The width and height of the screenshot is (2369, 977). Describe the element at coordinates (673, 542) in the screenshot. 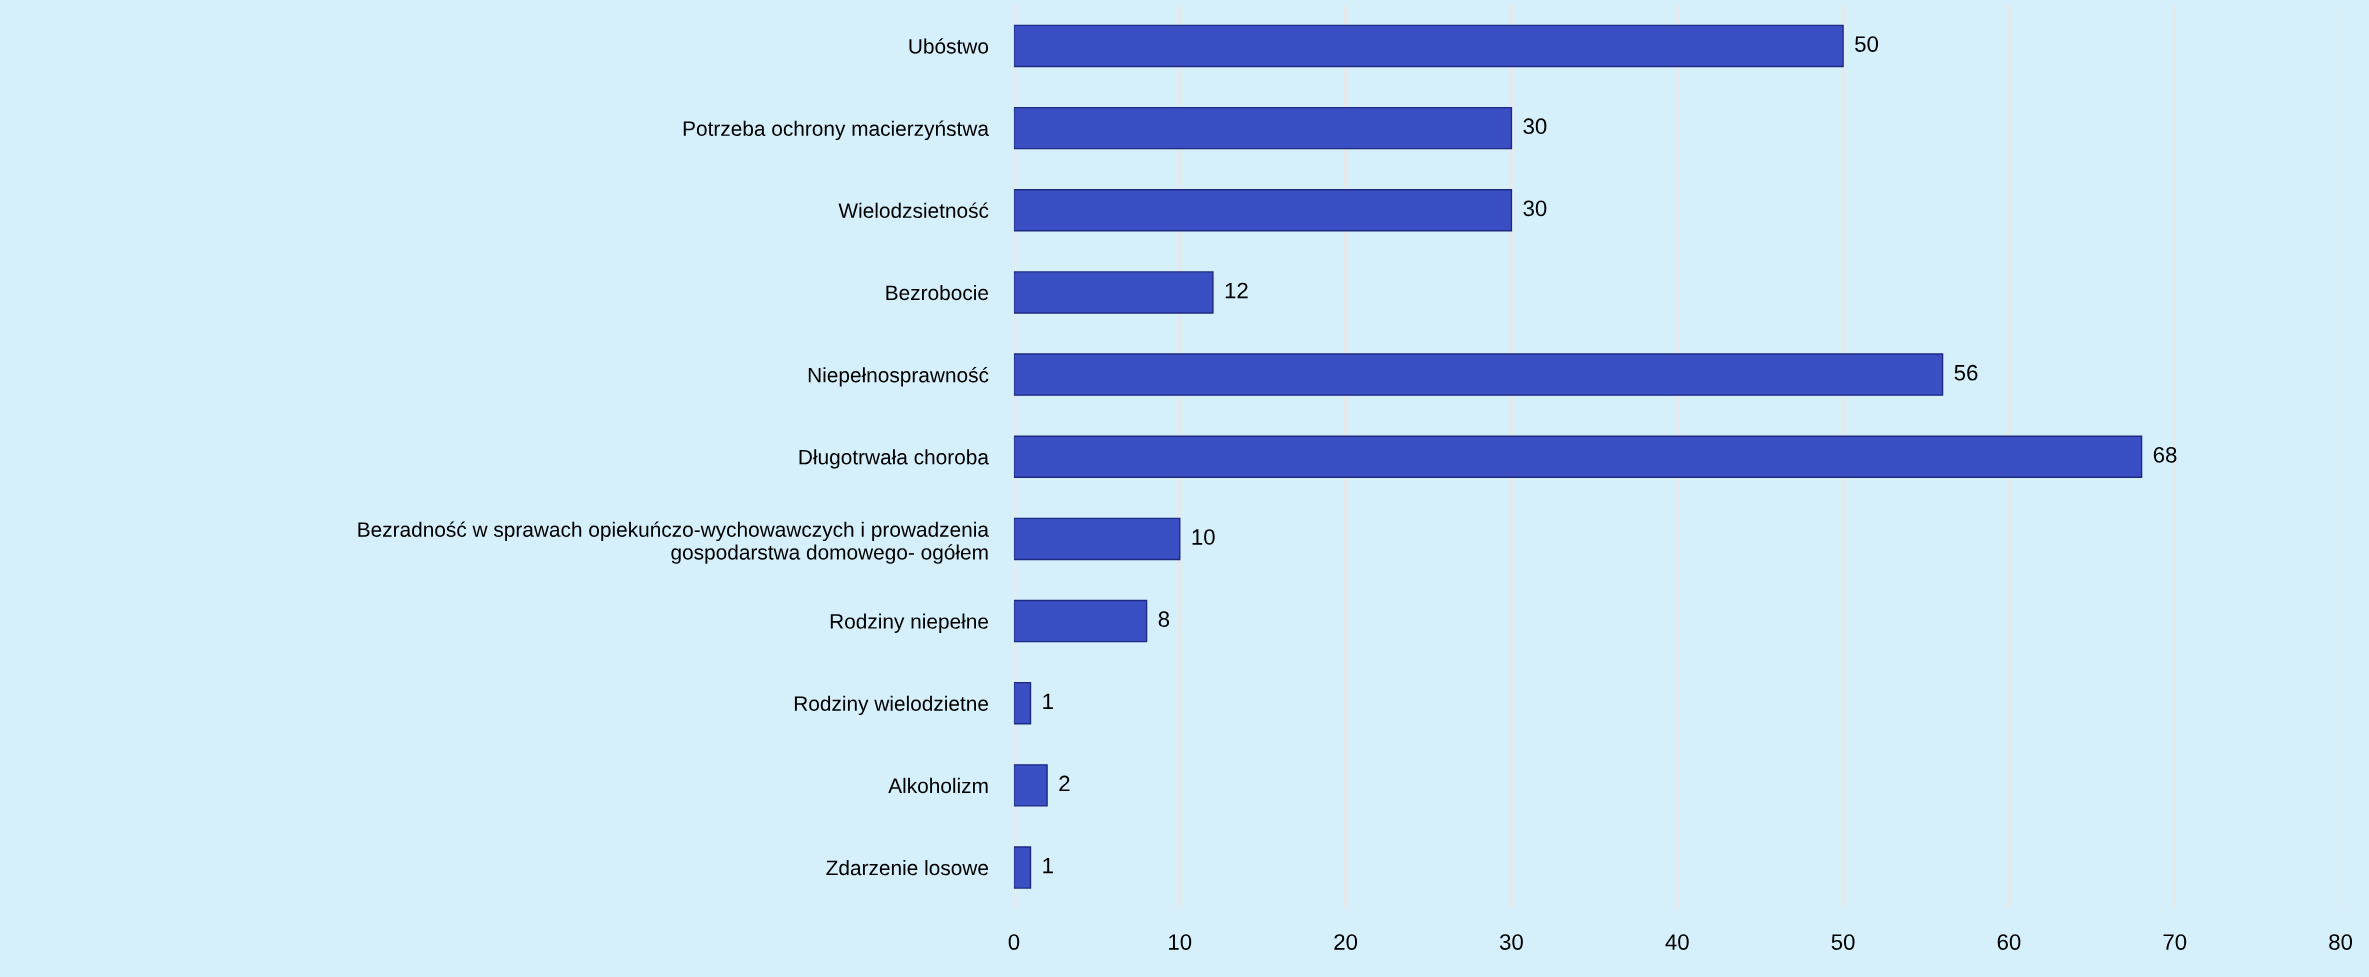

I see `y-tick-label: Bezradność w sprawach opiekuńczo-wychowawczych i prowadzenia gospodarstwa domowego- ogółem` at that location.